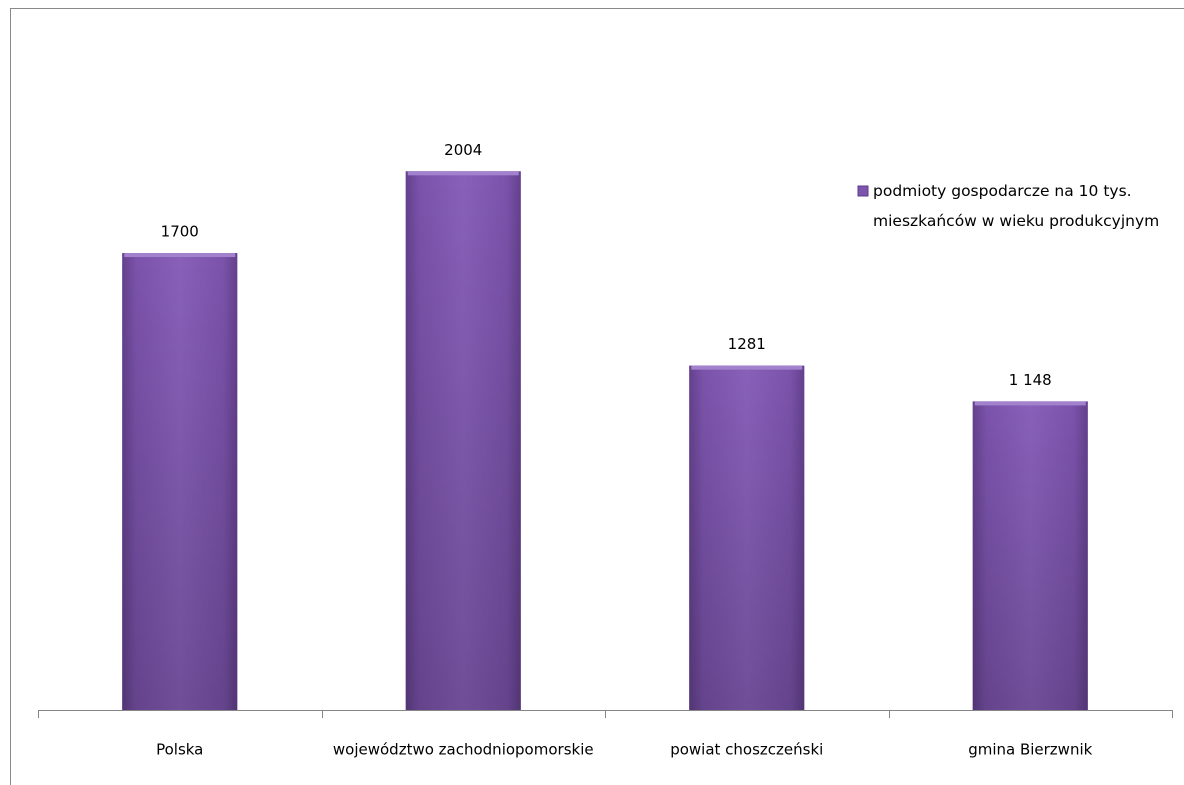 The width and height of the screenshot is (1184, 785). What do you see at coordinates (863, 191) in the screenshot?
I see `legend-swatch` at bounding box center [863, 191].